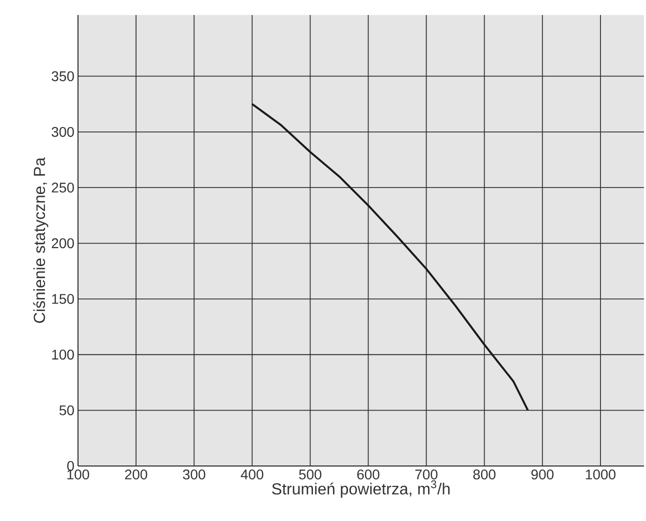  What do you see at coordinates (63, 243) in the screenshot?
I see `y-tick-label: 200` at bounding box center [63, 243].